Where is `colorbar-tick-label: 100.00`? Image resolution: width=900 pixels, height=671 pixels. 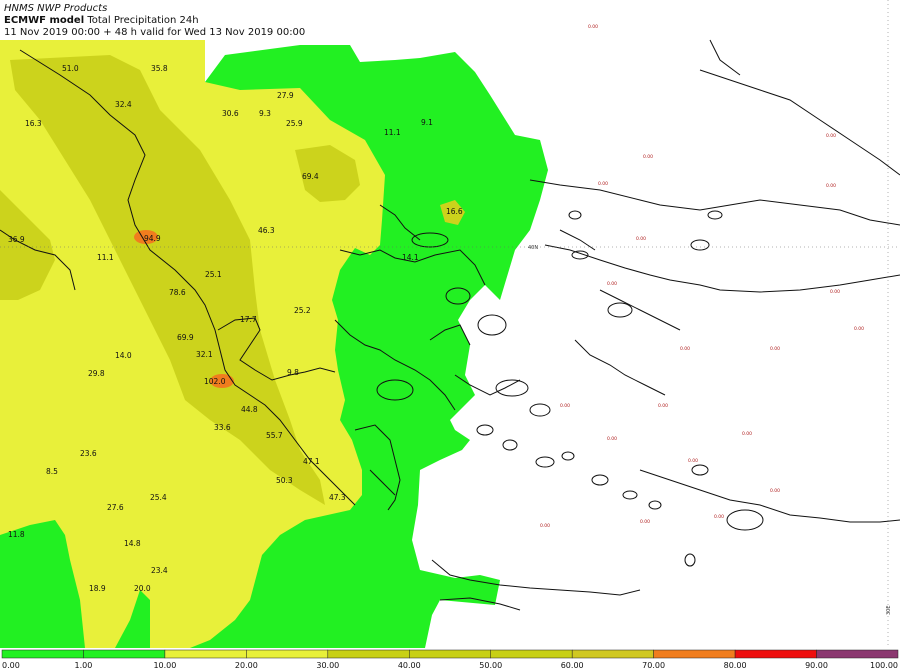
colorbar-tick-label: 100.00 is located at coordinates (884, 665).